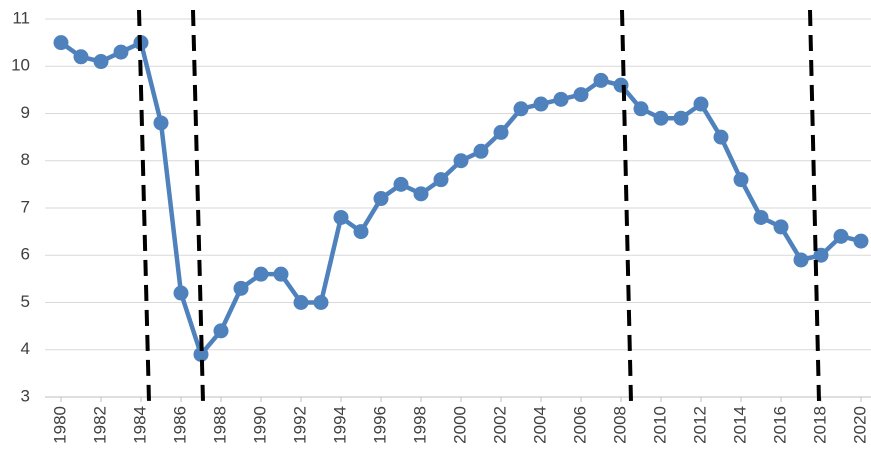 This screenshot has height=456, width=871. What do you see at coordinates (779, 425) in the screenshot?
I see `x-tick-label: 2016` at bounding box center [779, 425].